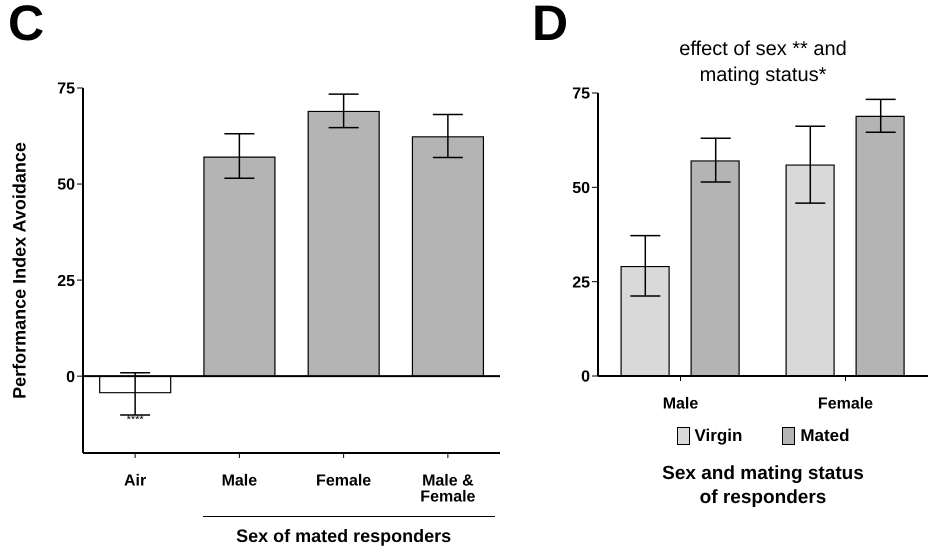  I want to click on x-tick-label: Air, so click(135, 481).